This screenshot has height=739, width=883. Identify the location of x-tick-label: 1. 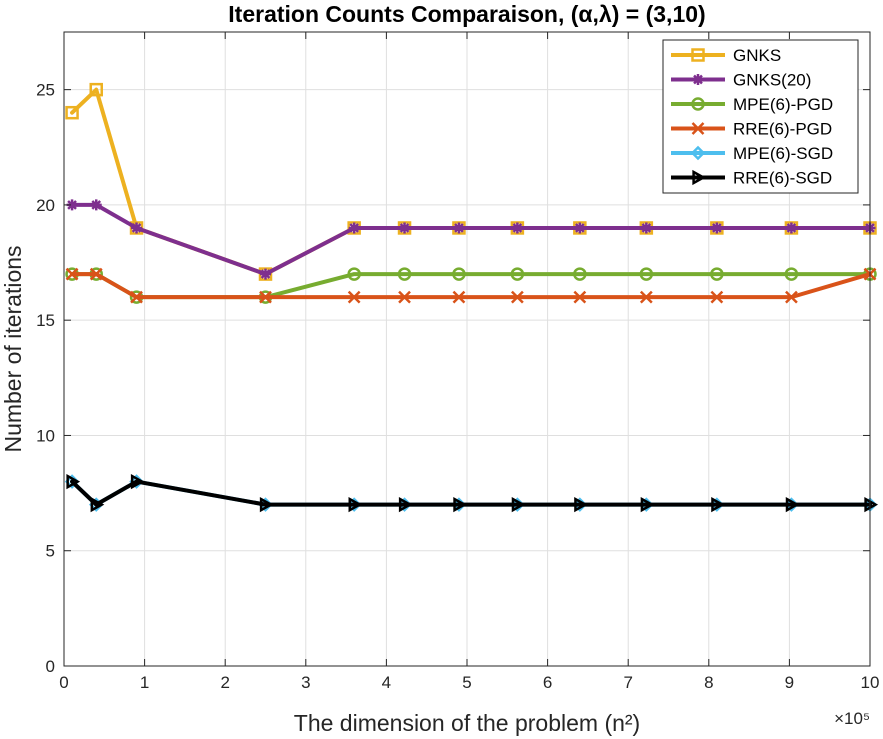
(144, 682).